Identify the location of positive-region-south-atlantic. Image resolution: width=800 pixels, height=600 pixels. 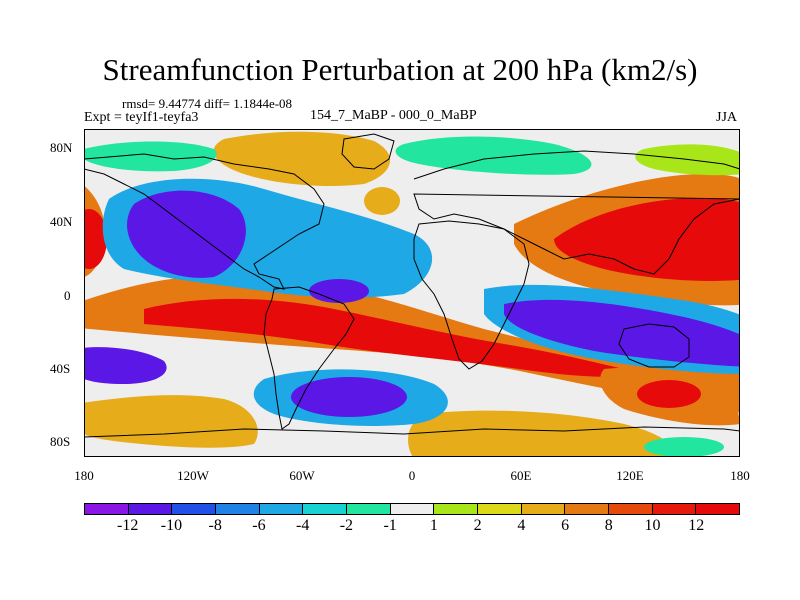
(540, 433).